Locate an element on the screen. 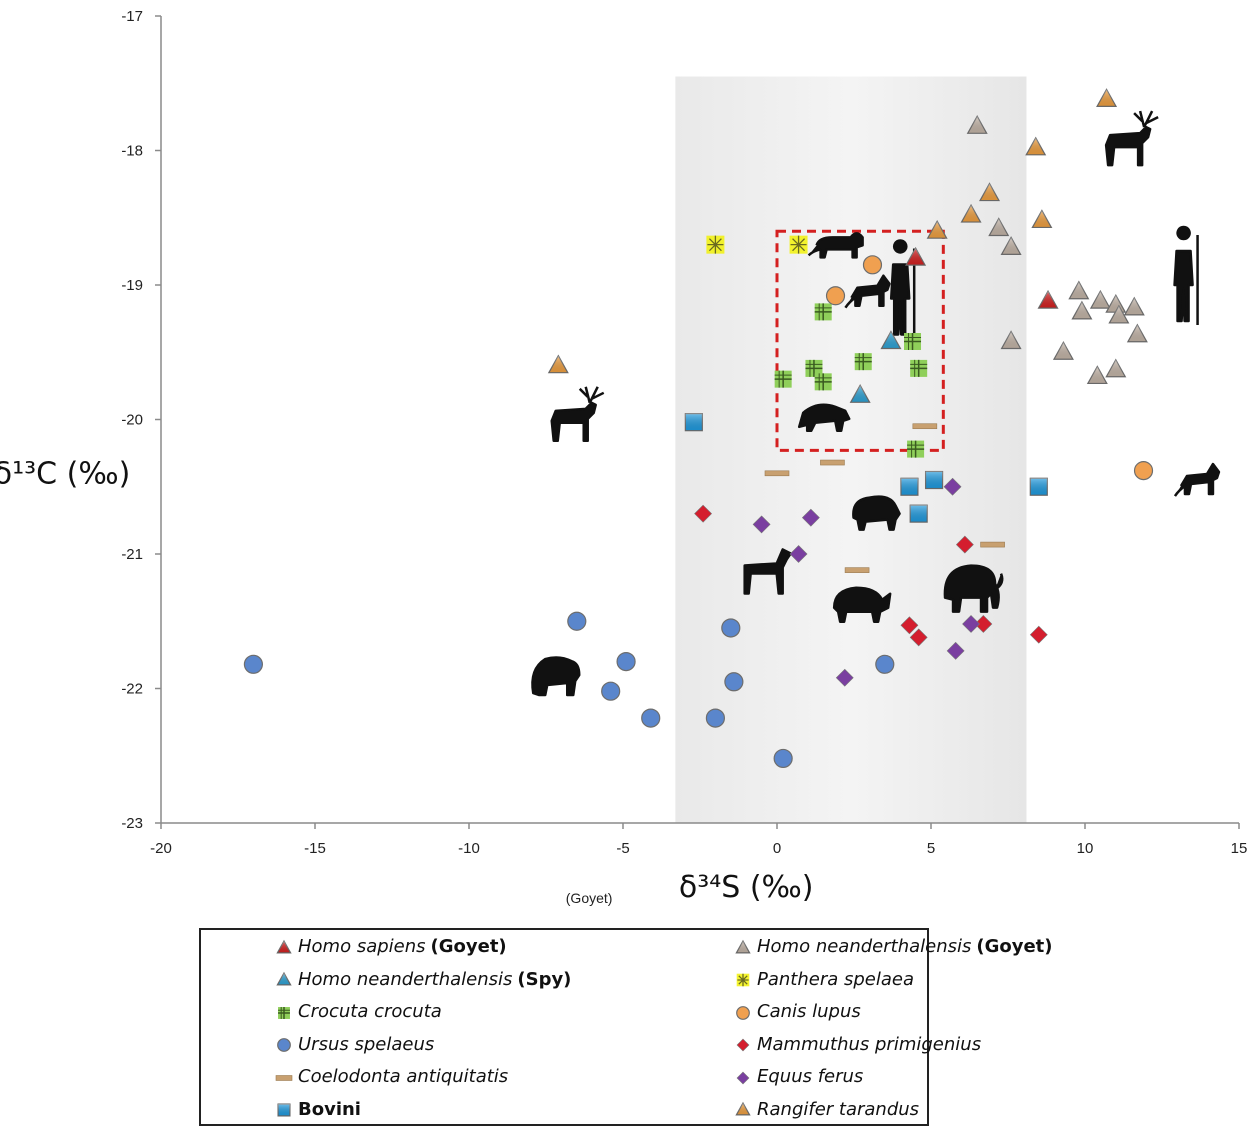 The image size is (1250, 1135). series-mammuthus is located at coordinates (871, 575).